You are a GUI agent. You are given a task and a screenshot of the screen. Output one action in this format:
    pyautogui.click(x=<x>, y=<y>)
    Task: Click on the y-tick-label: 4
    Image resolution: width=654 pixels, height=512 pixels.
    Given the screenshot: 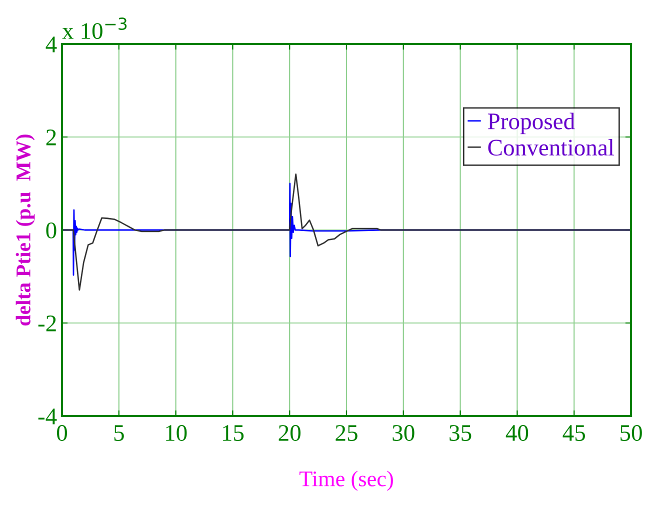 What is the action you would take?
    pyautogui.click(x=51, y=44)
    